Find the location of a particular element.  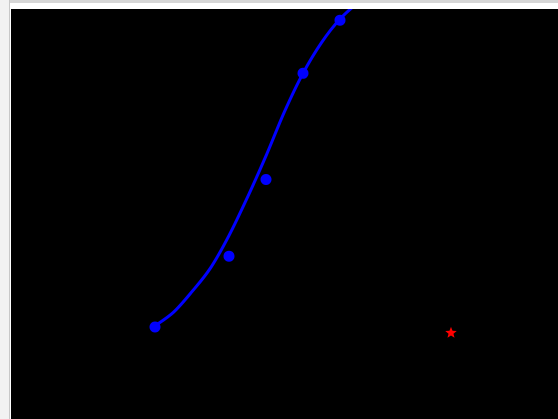

window-top-border is located at coordinates (284, 4).